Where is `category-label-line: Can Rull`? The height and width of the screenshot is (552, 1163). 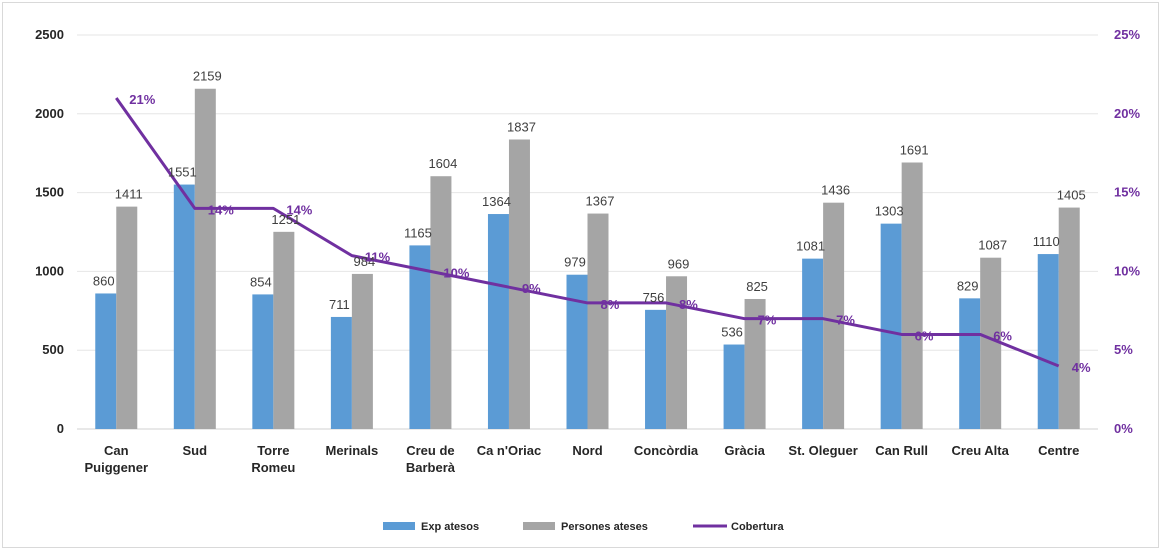
category-label-line: Can Rull is located at coordinates (901, 450).